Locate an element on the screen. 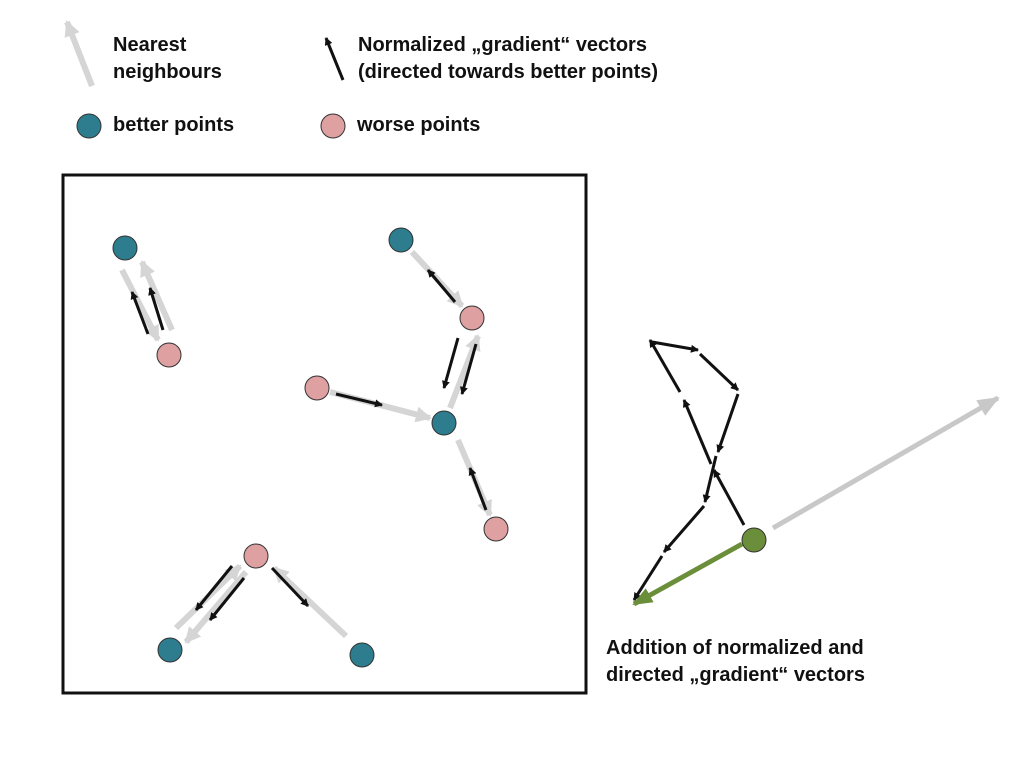  sum-arrow is located at coordinates (688, 574).